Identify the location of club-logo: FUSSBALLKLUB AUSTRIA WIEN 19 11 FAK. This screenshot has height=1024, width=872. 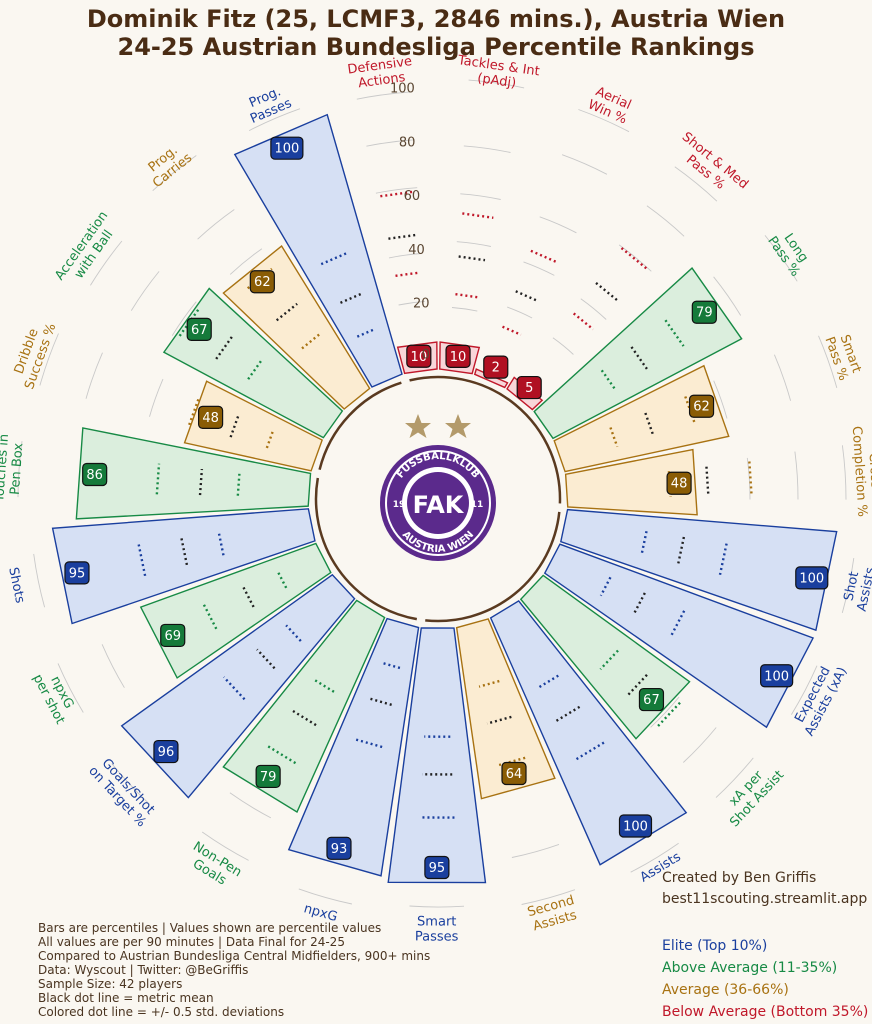
(438, 503).